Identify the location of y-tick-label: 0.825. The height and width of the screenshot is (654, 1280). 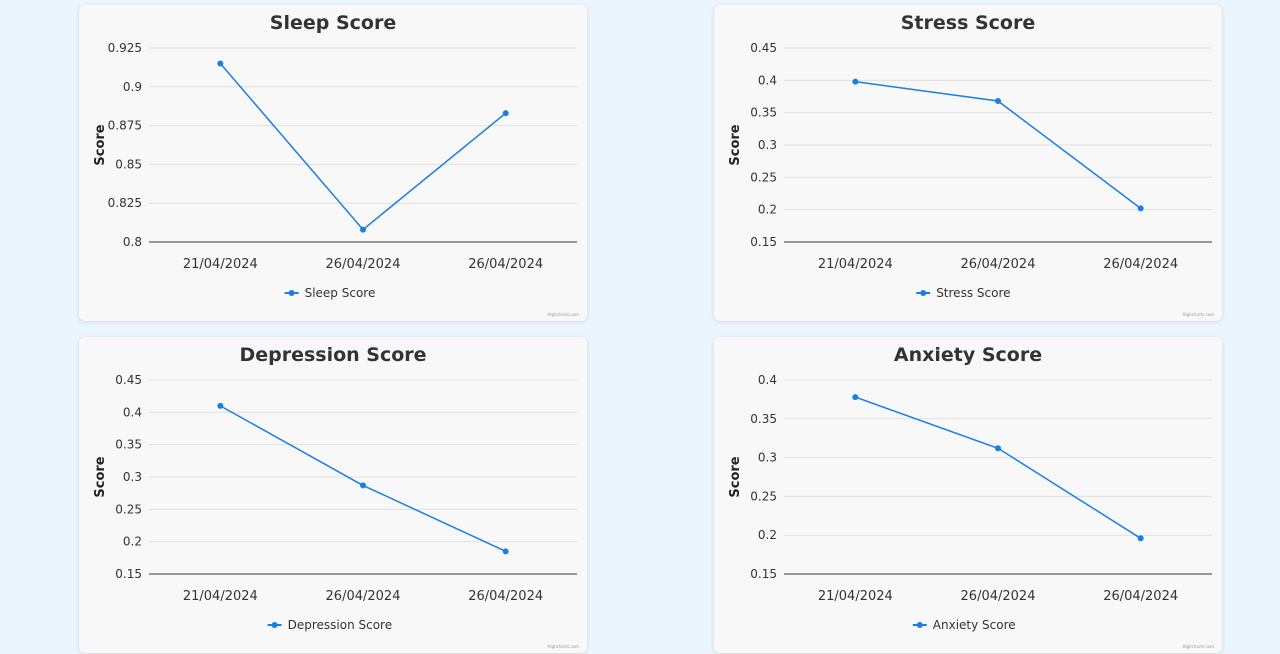
(125, 203).